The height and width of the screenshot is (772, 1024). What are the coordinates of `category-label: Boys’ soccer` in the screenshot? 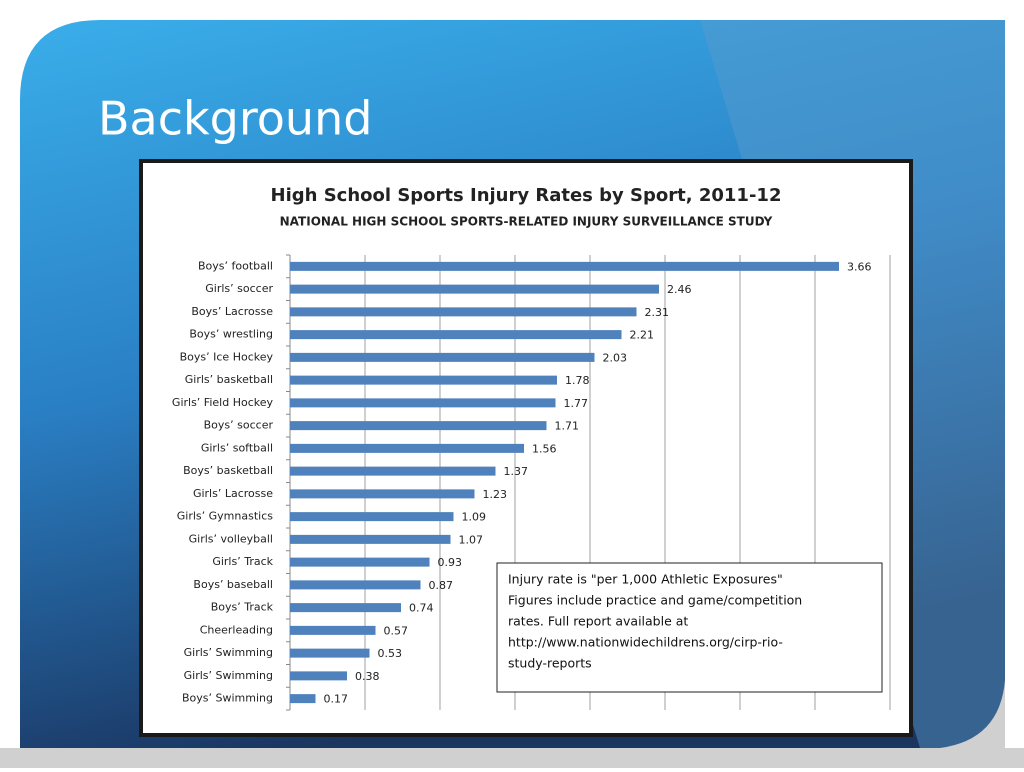 It's located at (239, 425).